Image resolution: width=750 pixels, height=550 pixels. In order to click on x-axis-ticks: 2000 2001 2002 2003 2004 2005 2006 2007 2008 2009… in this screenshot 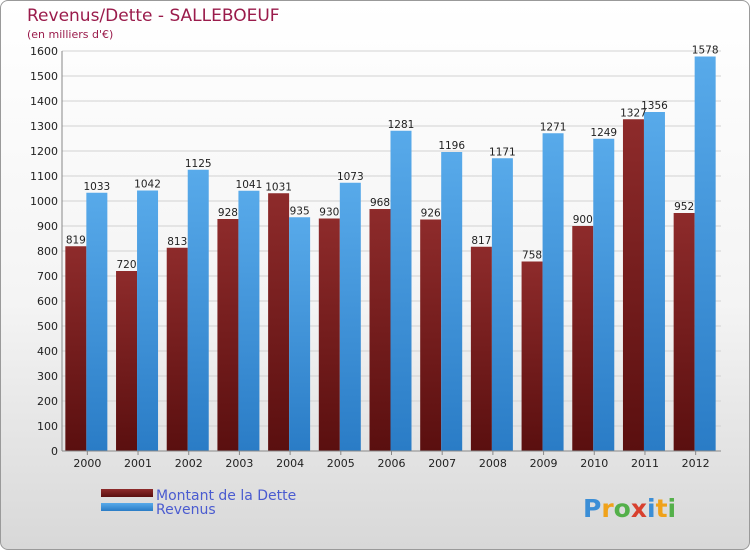, I will do `click(391, 460)`.